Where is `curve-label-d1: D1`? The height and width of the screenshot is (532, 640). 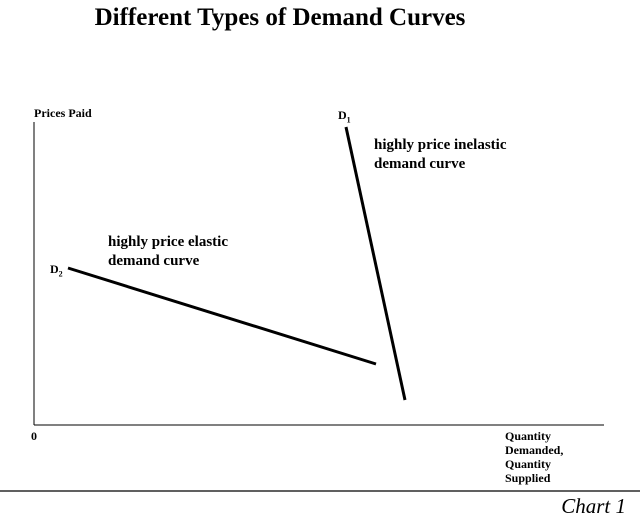
curve-label-d1: D1 is located at coordinates (344, 116).